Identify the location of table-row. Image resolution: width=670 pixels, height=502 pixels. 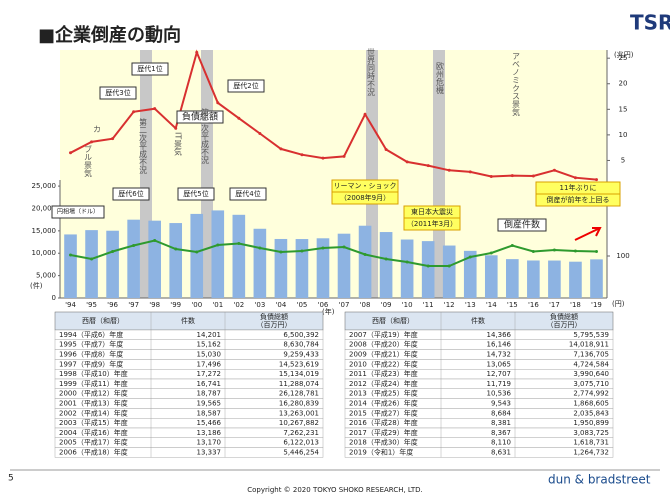
(479, 452).